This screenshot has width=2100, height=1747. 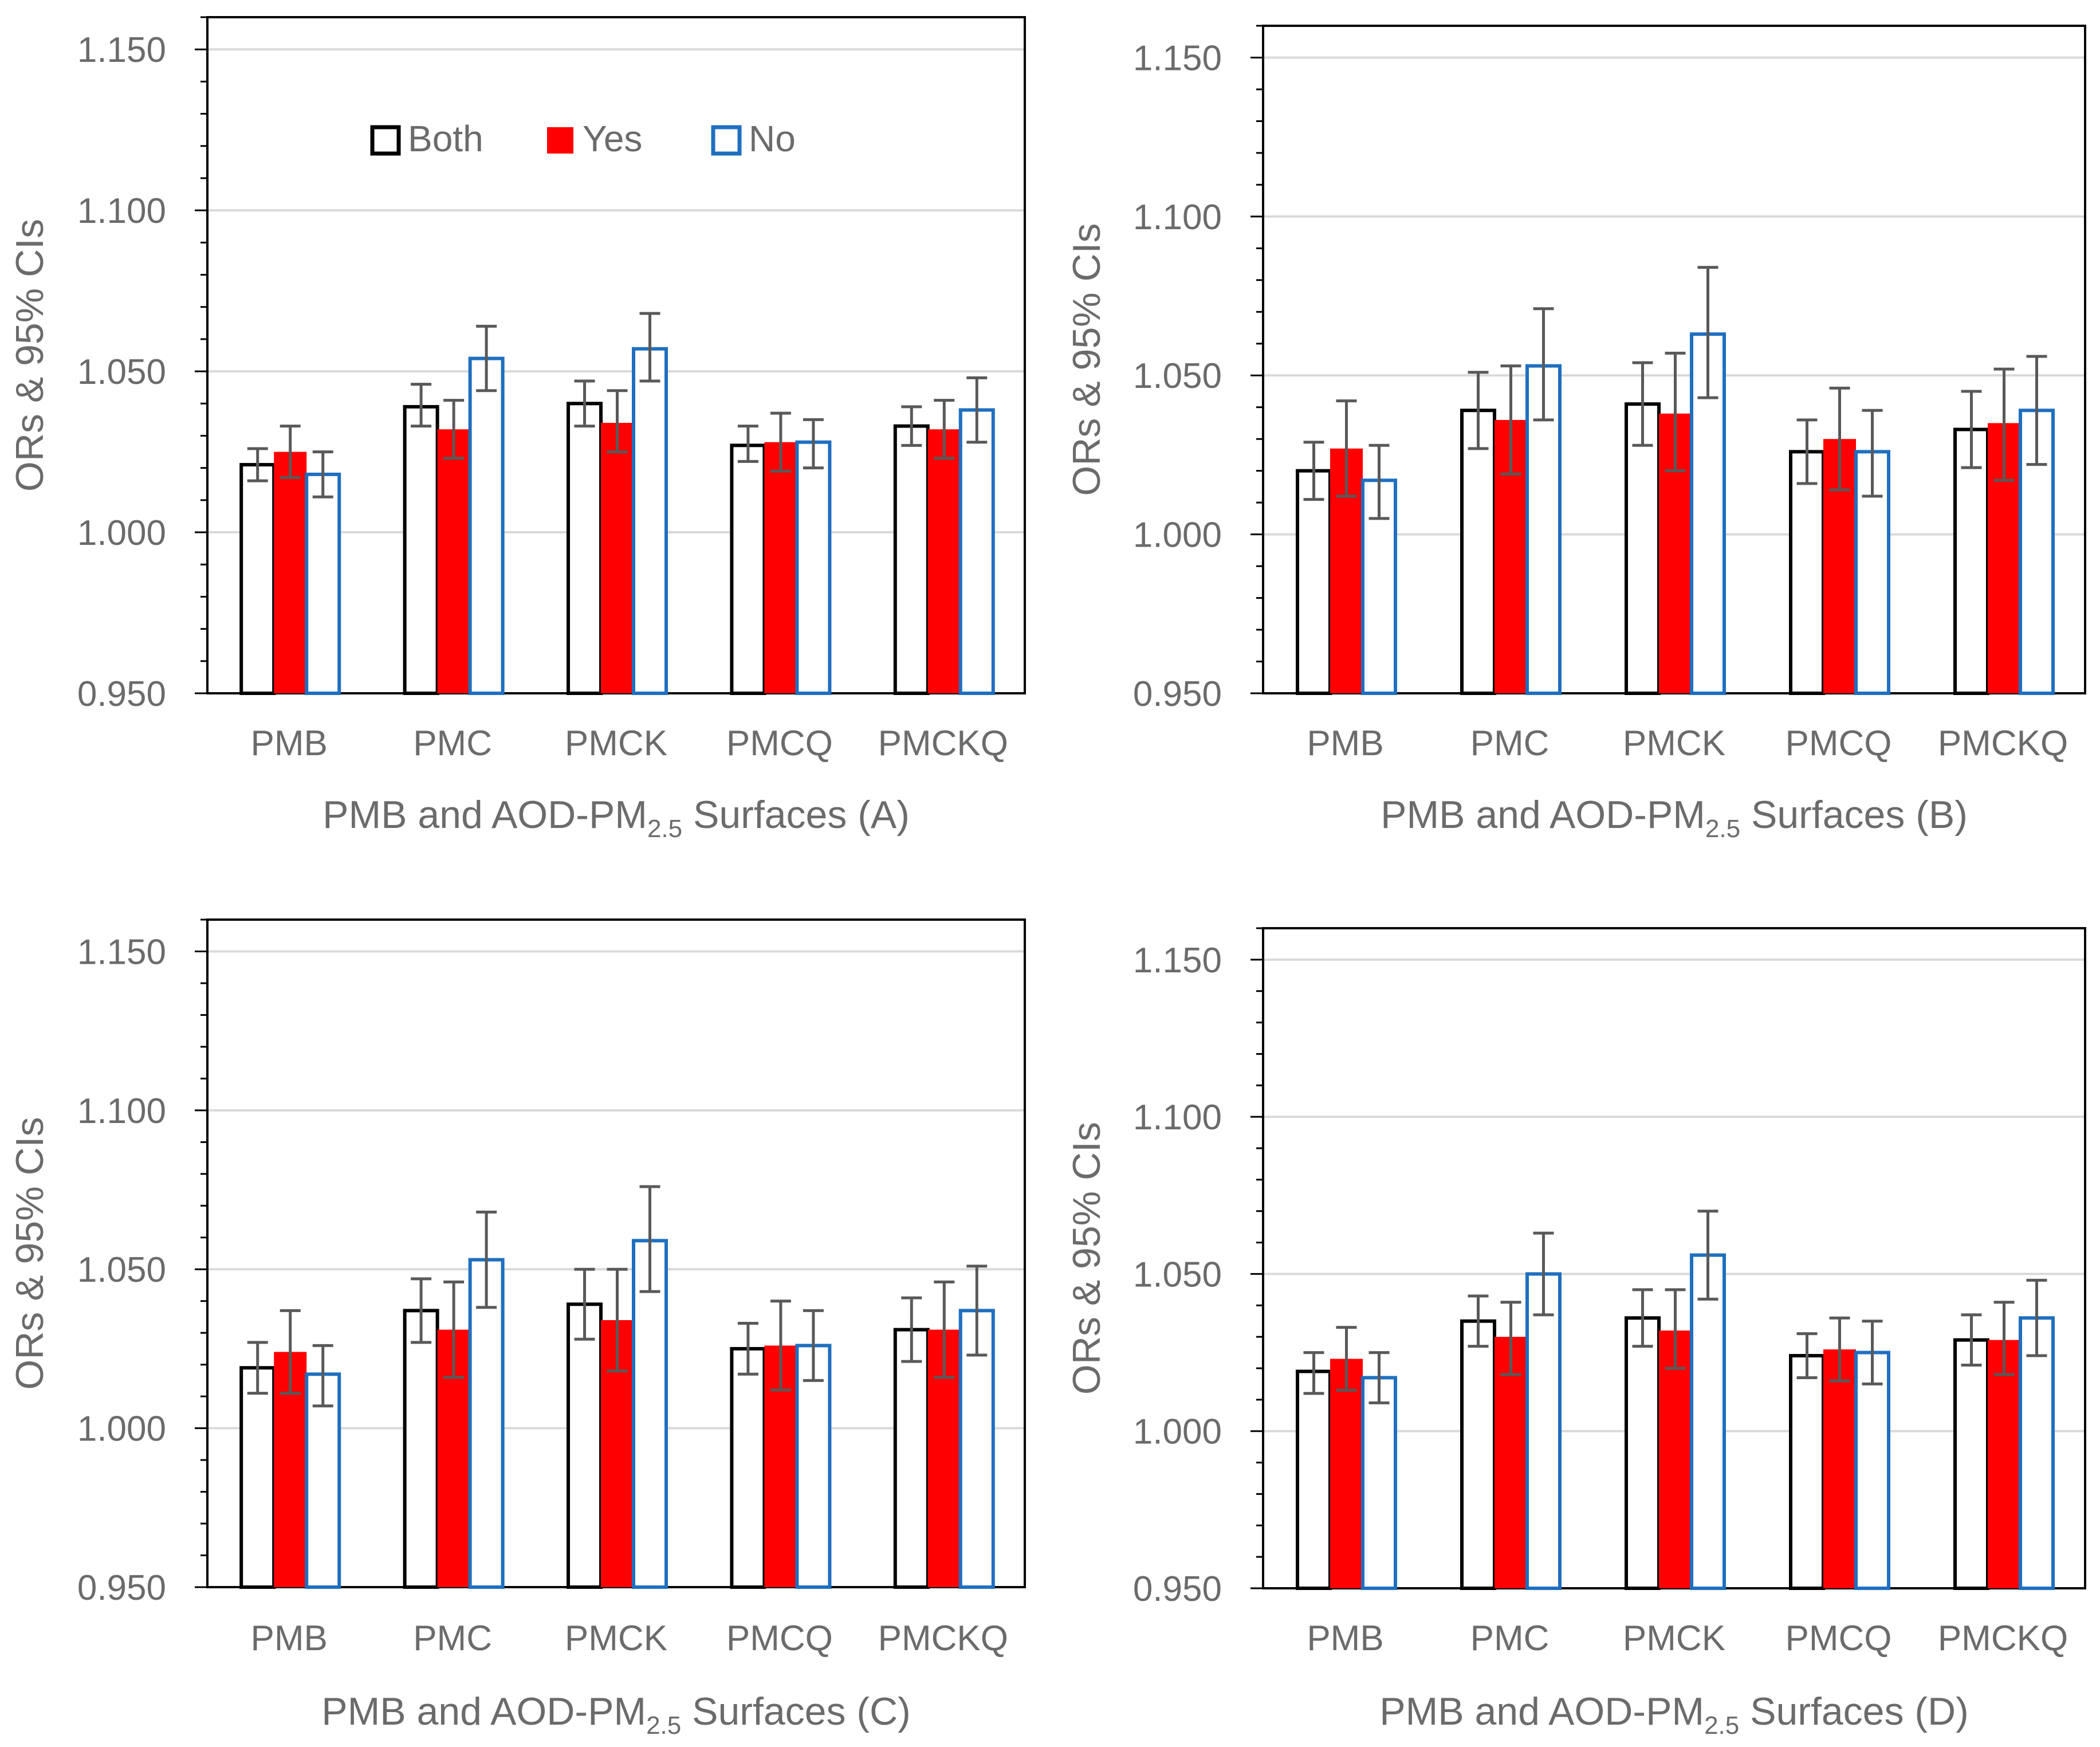 I want to click on error-bar-both-pmcq, so click(x=1807, y=452).